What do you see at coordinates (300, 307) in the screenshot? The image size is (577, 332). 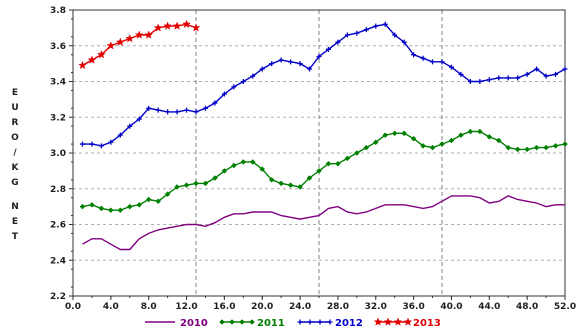 I see `x-tick-label: 24.0` at bounding box center [300, 307].